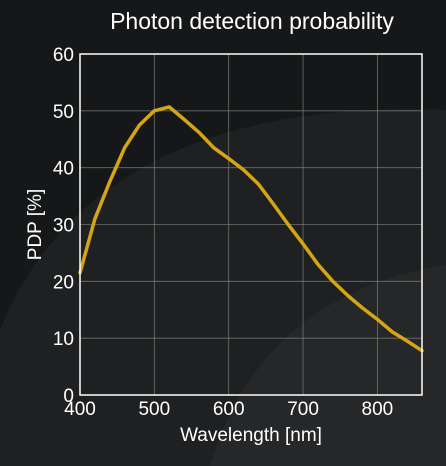  What do you see at coordinates (80, 409) in the screenshot?
I see `x-tick-label: 400` at bounding box center [80, 409].